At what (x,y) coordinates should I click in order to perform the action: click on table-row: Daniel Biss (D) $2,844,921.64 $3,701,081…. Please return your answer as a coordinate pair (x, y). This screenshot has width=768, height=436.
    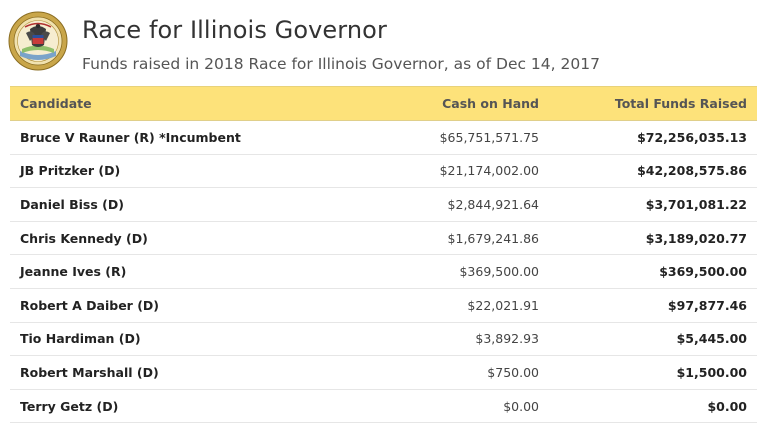
    Looking at the image, I should click on (383, 204).